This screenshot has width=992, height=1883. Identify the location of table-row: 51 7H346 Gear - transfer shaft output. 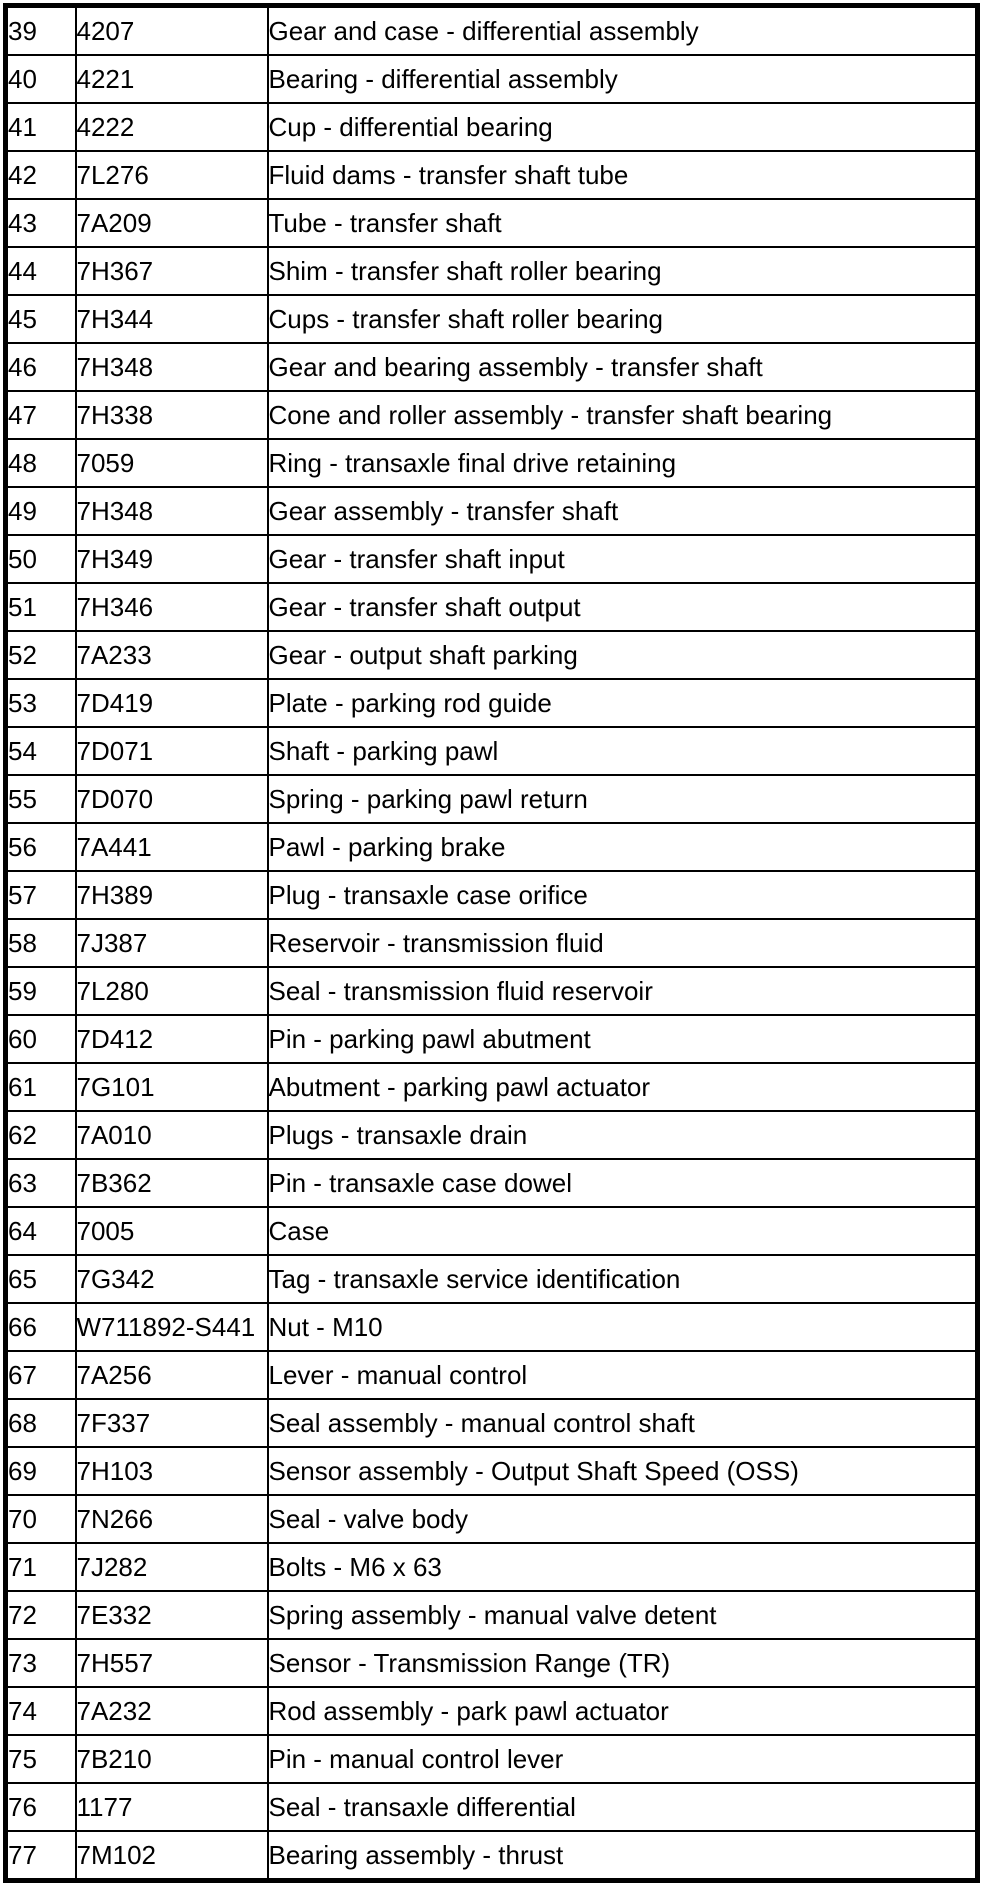
(491, 607).